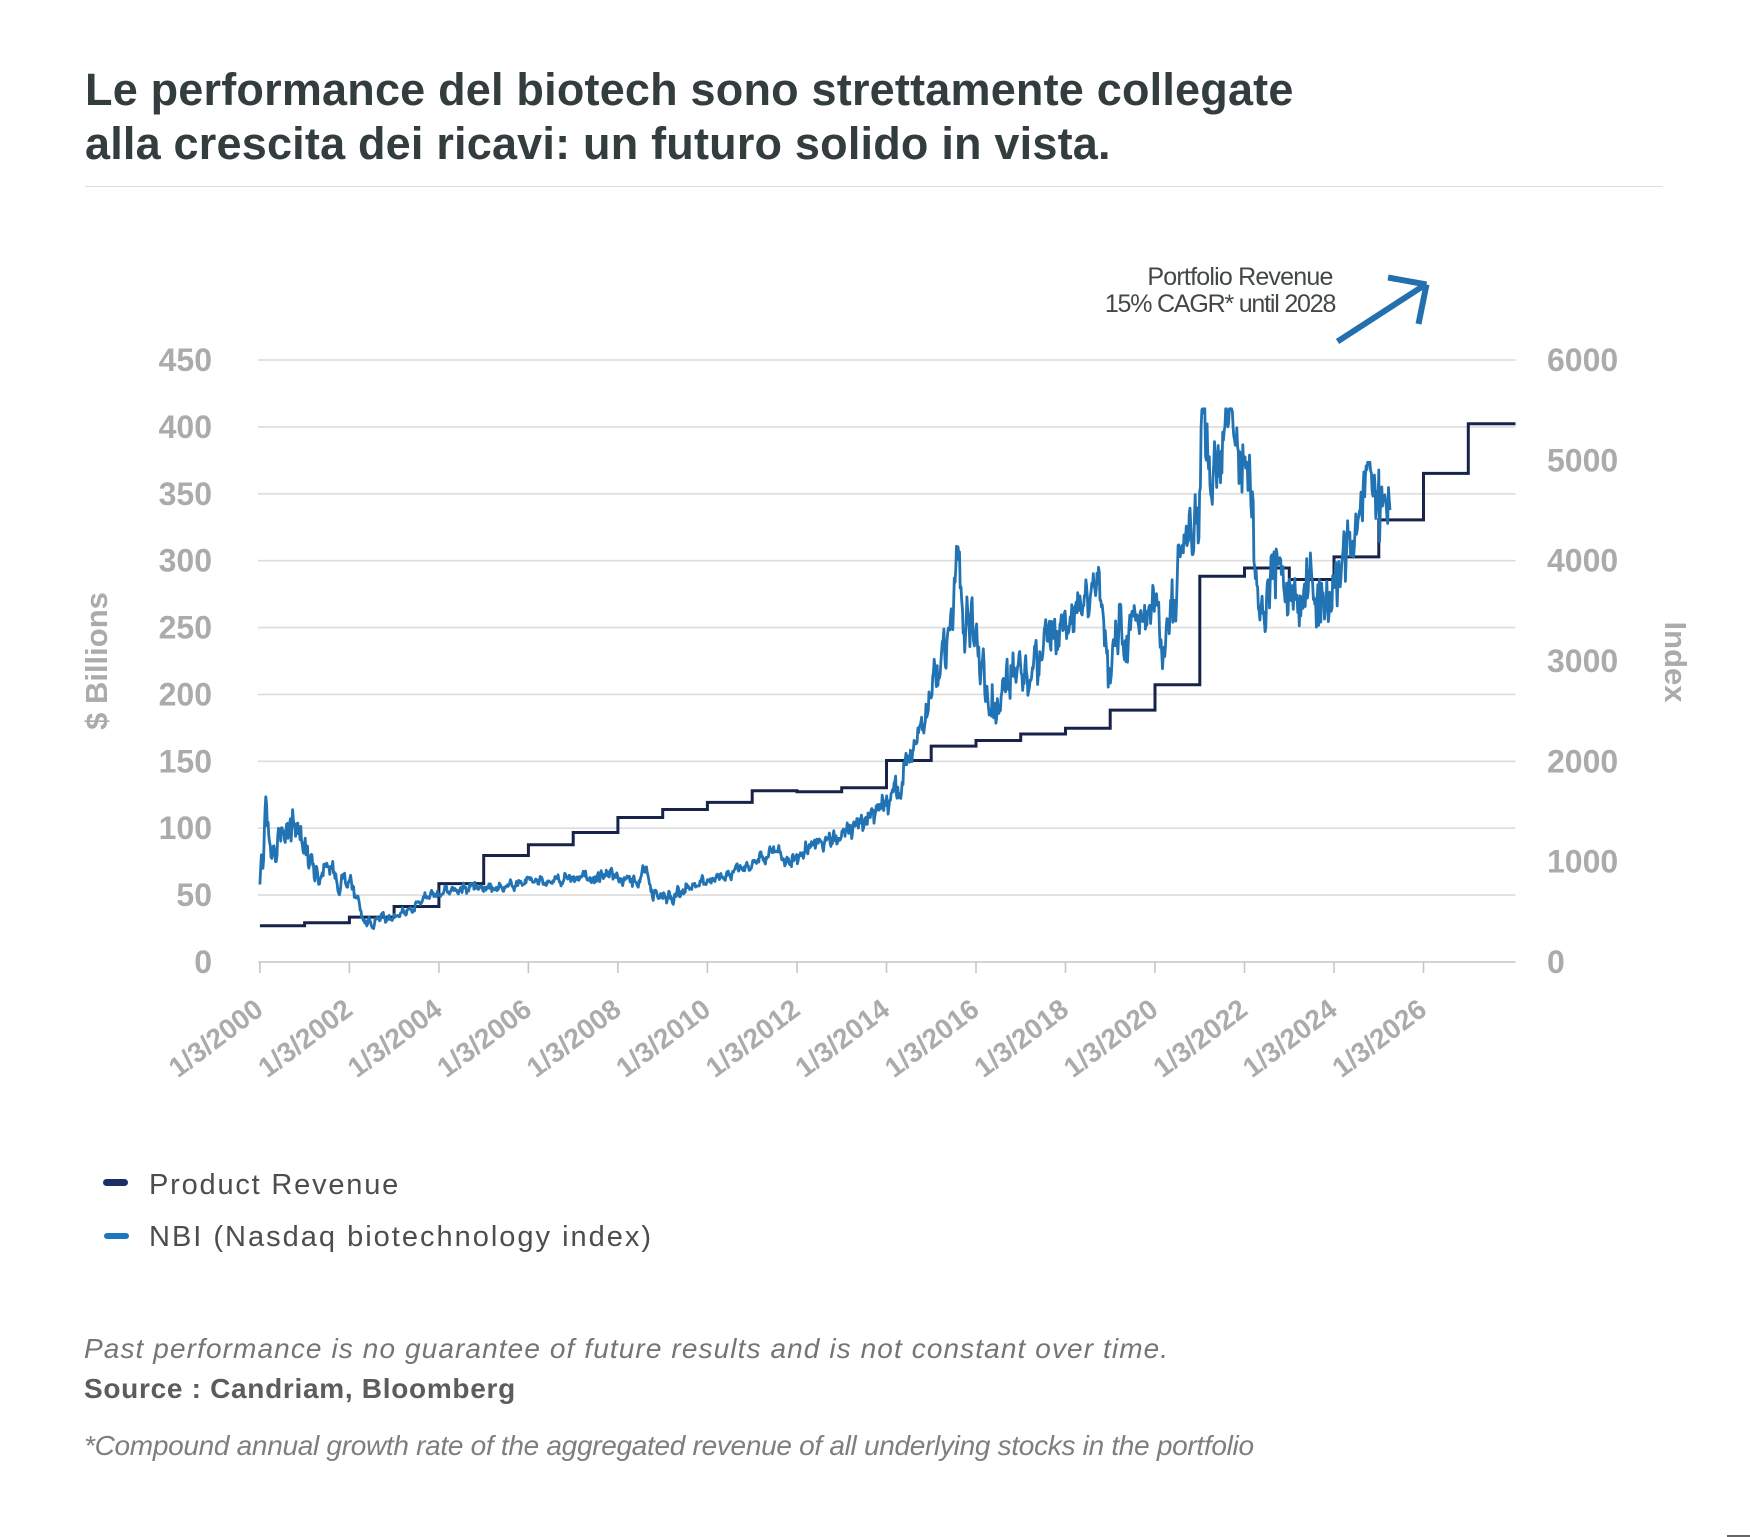 The width and height of the screenshot is (1750, 1537). What do you see at coordinates (1582, 561) in the screenshot?
I see `svg-text: 4000` at bounding box center [1582, 561].